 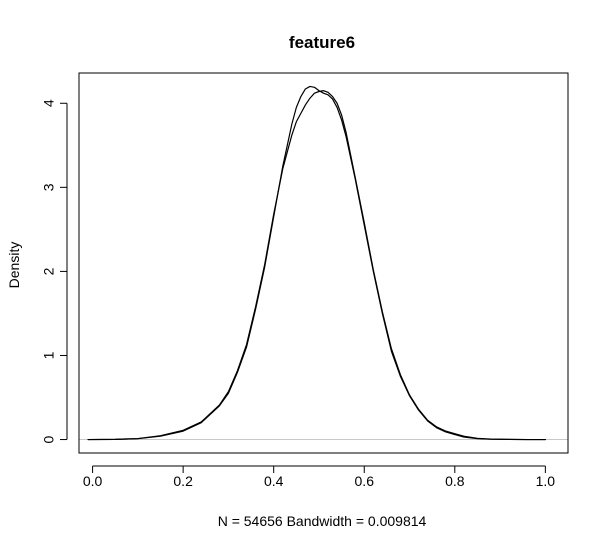 What do you see at coordinates (455, 481) in the screenshot?
I see `x-tick-label-4: 0.8` at bounding box center [455, 481].